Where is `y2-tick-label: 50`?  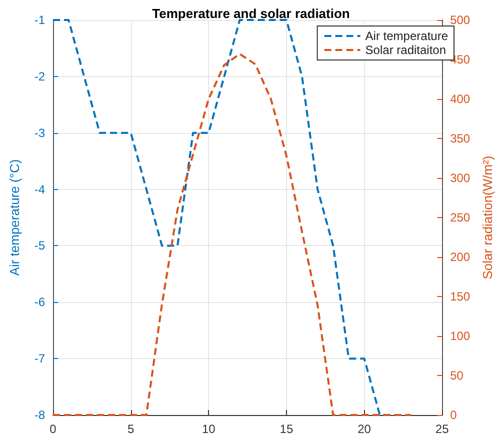
y2-tick-label: 50 is located at coordinates (457, 375).